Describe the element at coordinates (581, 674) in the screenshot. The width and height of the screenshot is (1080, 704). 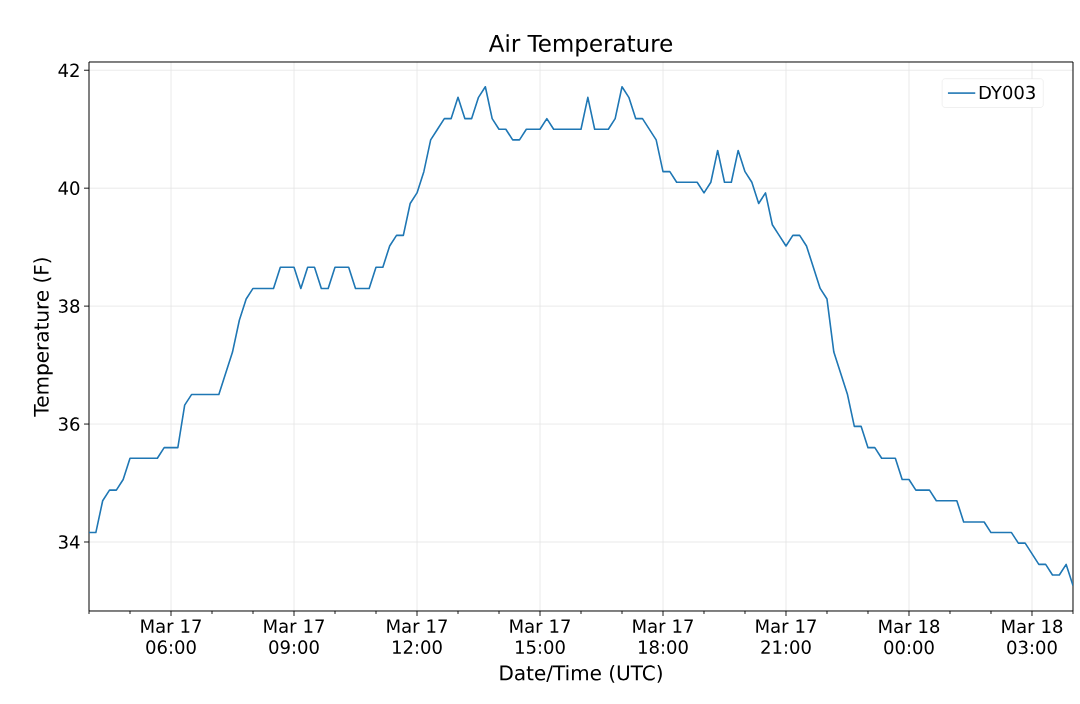
I see `x-axis-title: Date/Time (UTC)` at that location.